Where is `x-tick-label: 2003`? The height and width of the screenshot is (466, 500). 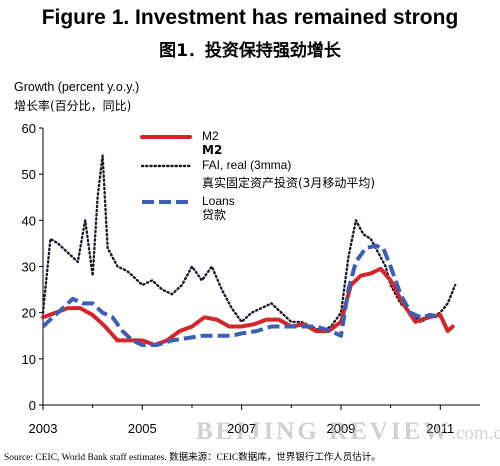 x-tick-label: 2003 is located at coordinates (43, 428).